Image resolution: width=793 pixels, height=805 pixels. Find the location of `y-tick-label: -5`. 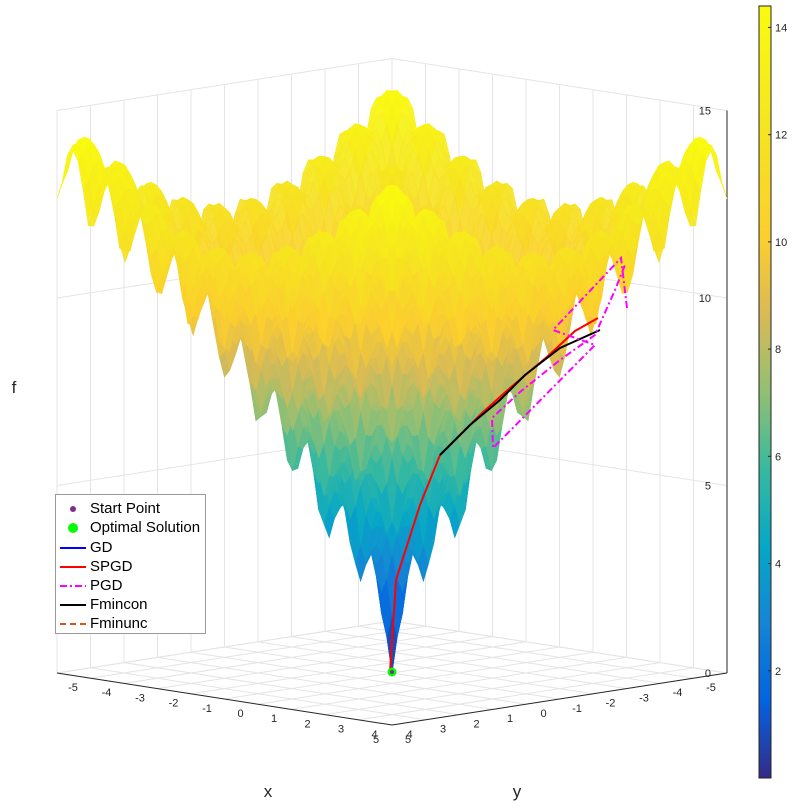

y-tick-label: -5 is located at coordinates (73, 688).